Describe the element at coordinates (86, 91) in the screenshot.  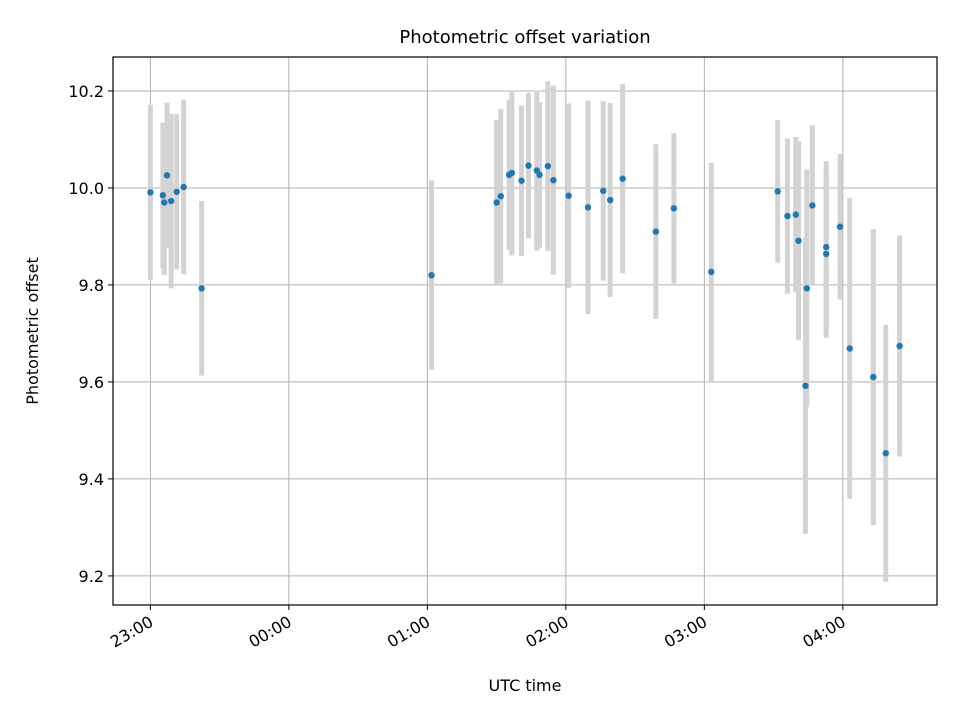
I see `y-tick-label: 10.2` at that location.